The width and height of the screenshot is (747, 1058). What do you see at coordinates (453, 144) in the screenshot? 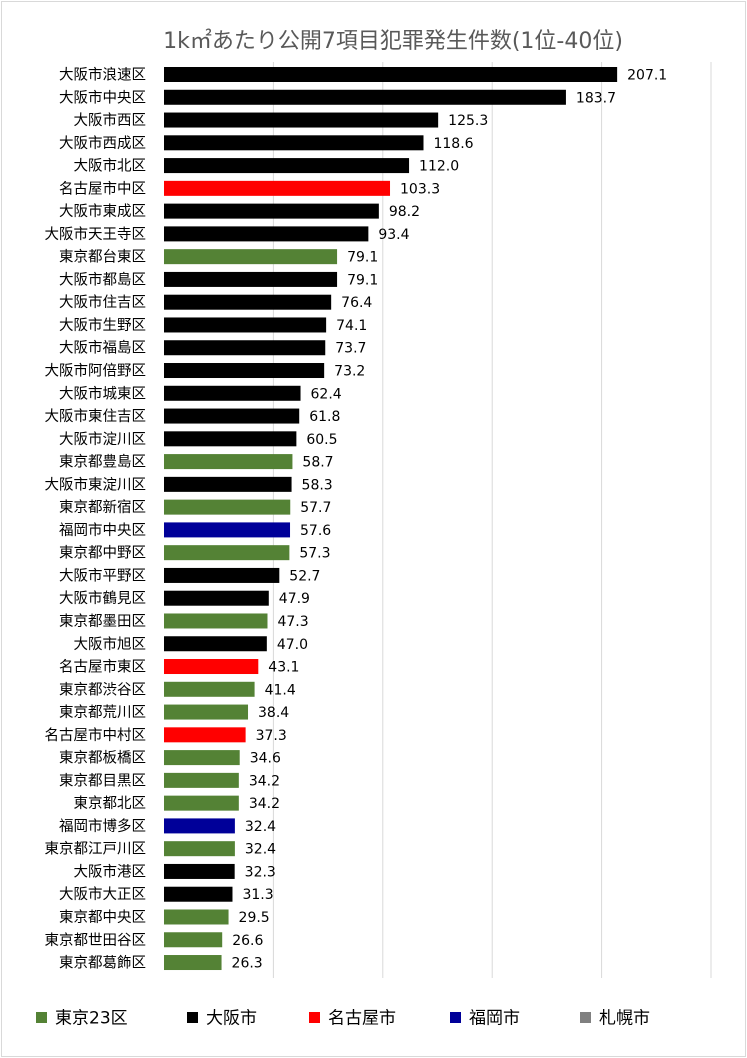
I see `value-label: 118.6` at bounding box center [453, 144].